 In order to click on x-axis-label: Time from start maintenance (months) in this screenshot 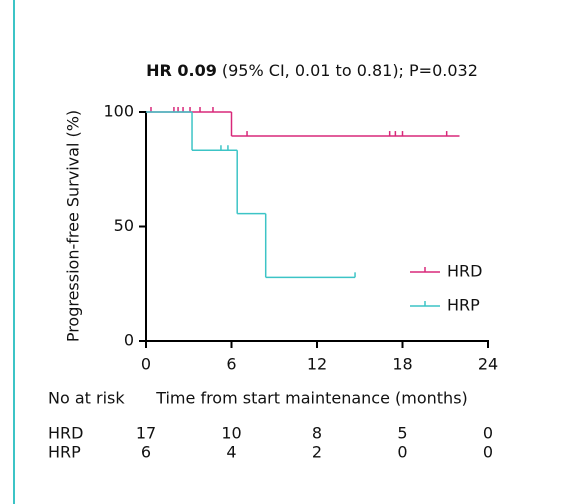, I will do `click(311, 398)`.